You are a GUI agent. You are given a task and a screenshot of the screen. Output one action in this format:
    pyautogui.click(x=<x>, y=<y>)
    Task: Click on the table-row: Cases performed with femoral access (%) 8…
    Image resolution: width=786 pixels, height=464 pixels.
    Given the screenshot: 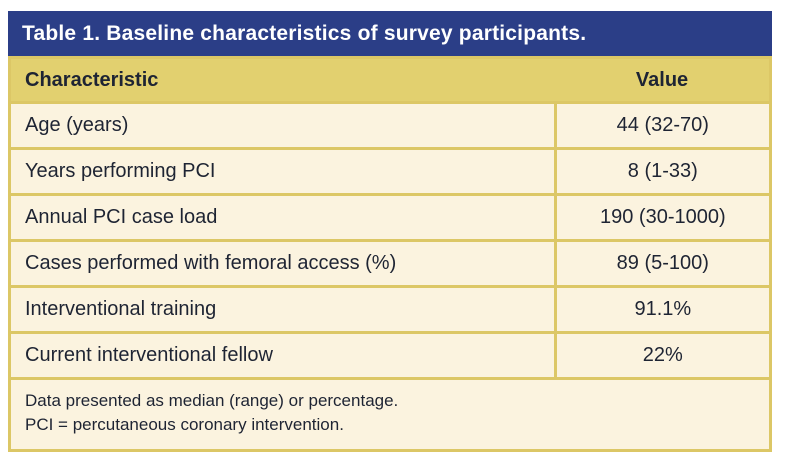 What is the action you would take?
    pyautogui.click(x=390, y=263)
    